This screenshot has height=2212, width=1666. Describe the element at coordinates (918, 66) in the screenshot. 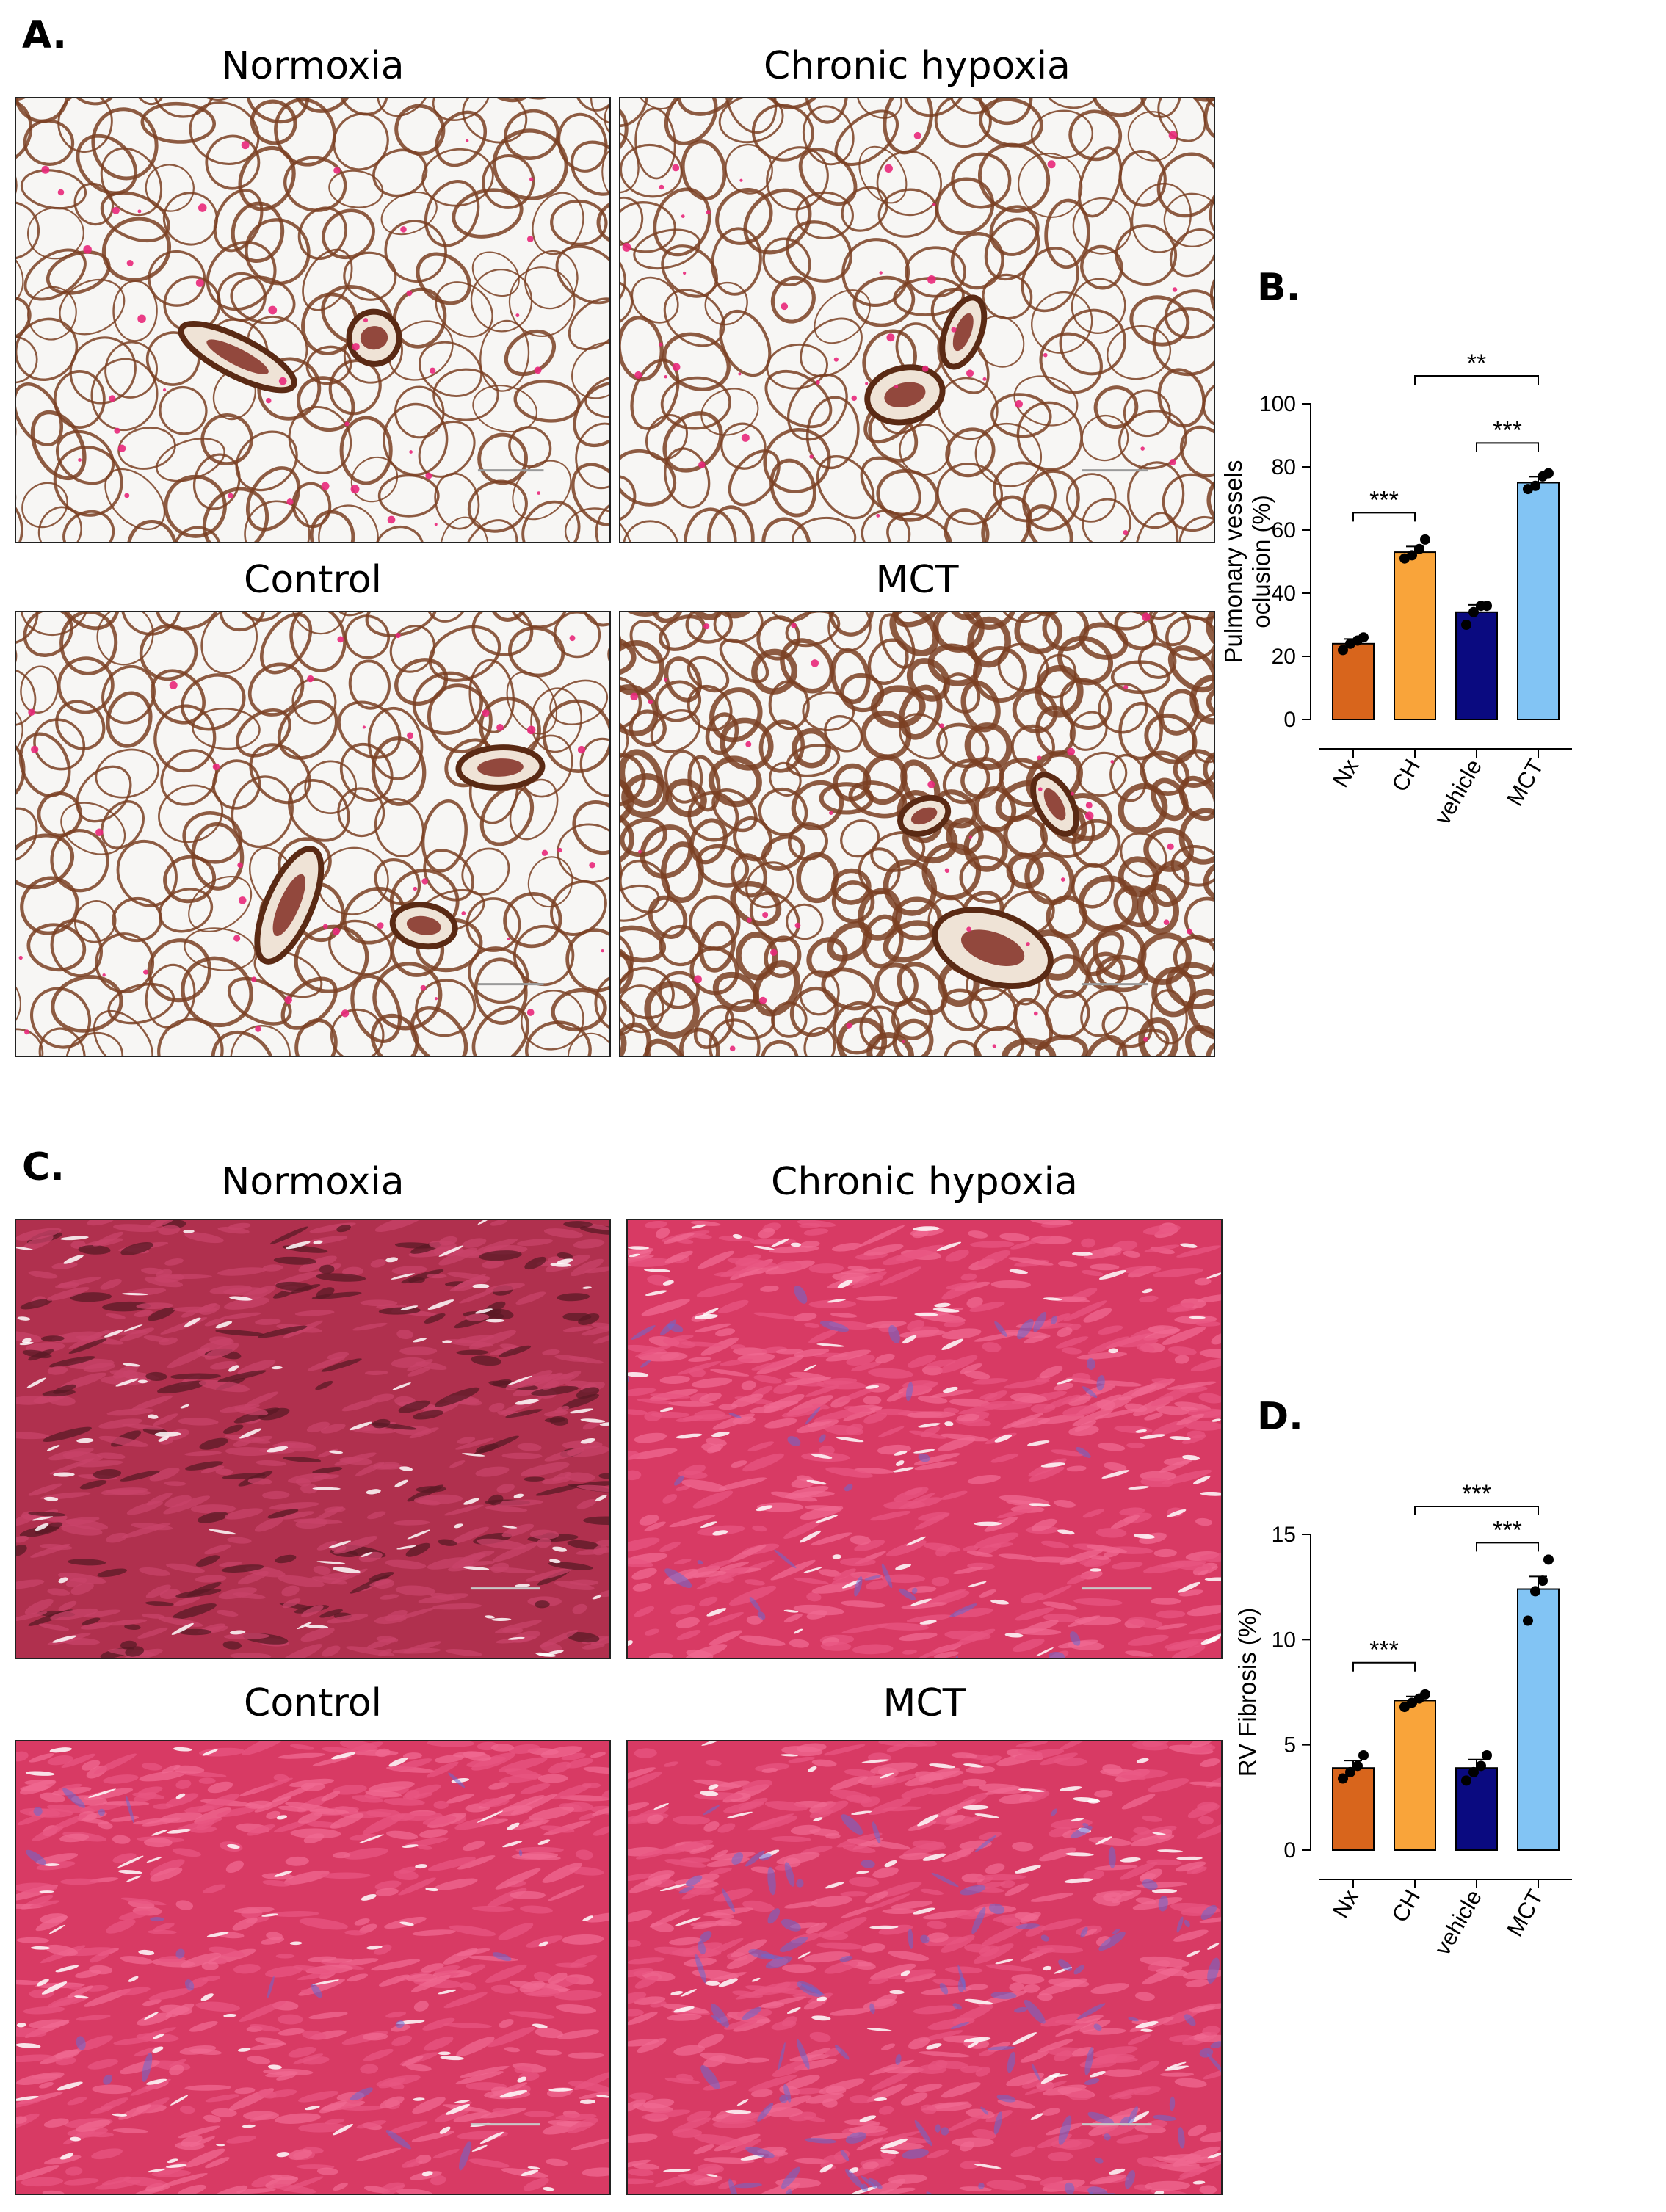

I see `image-title-chronic-hypoxia: Chronic hypoxia` at that location.